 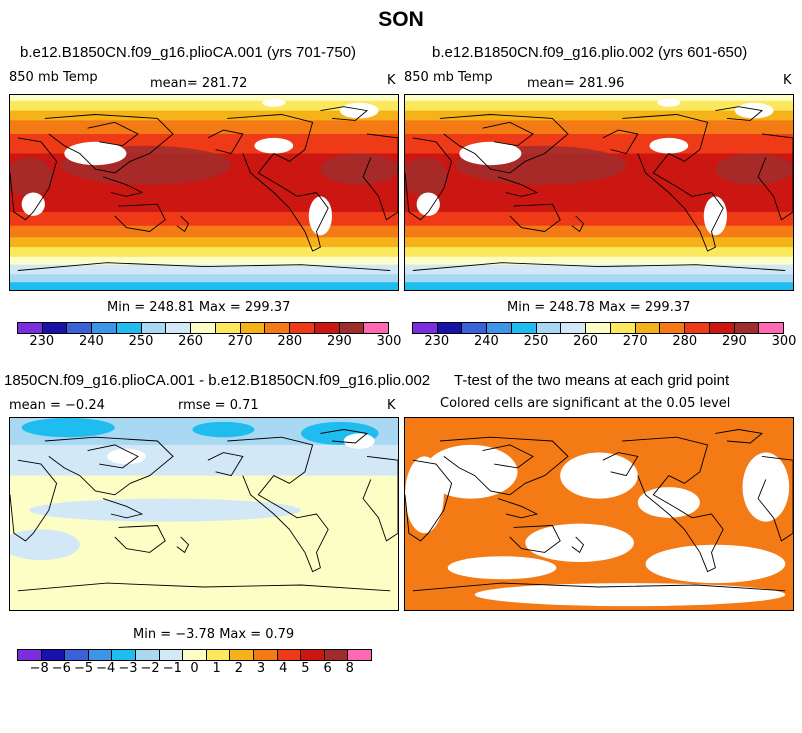 I want to click on colorbar-tick-label: −1, so click(x=172, y=668).